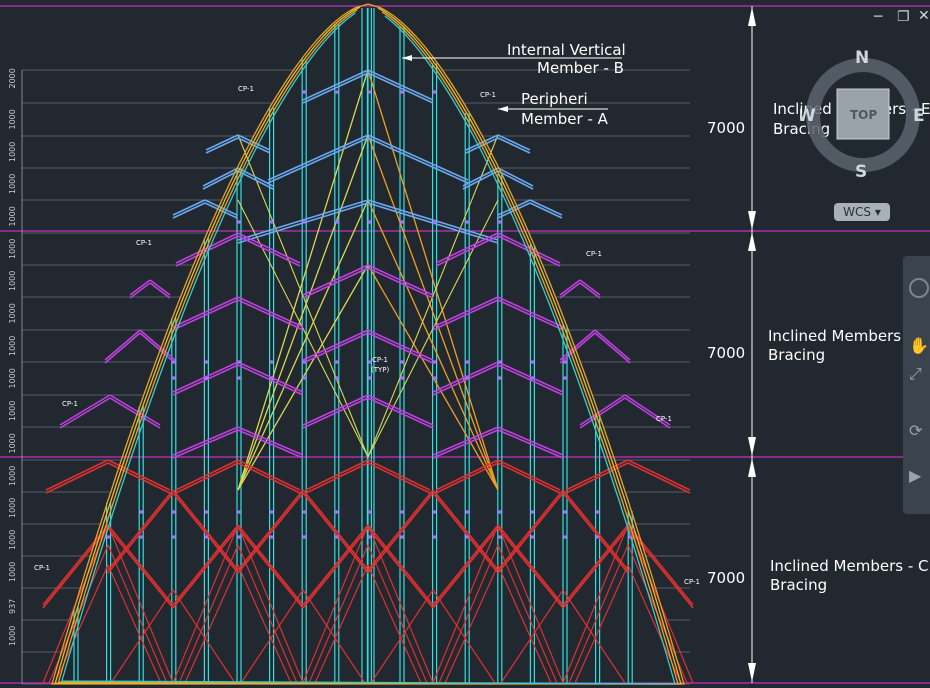 The image size is (930, 688). I want to click on dimension-arrow, so click(752, 220).